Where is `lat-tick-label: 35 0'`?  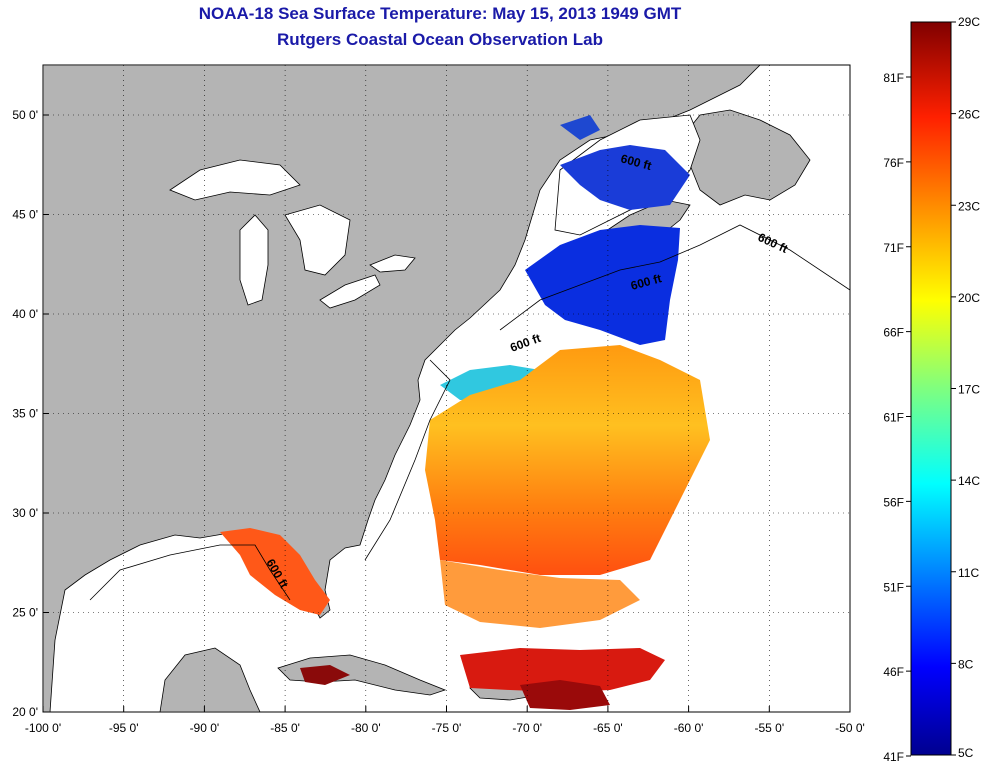 lat-tick-label: 35 0' is located at coordinates (25, 414).